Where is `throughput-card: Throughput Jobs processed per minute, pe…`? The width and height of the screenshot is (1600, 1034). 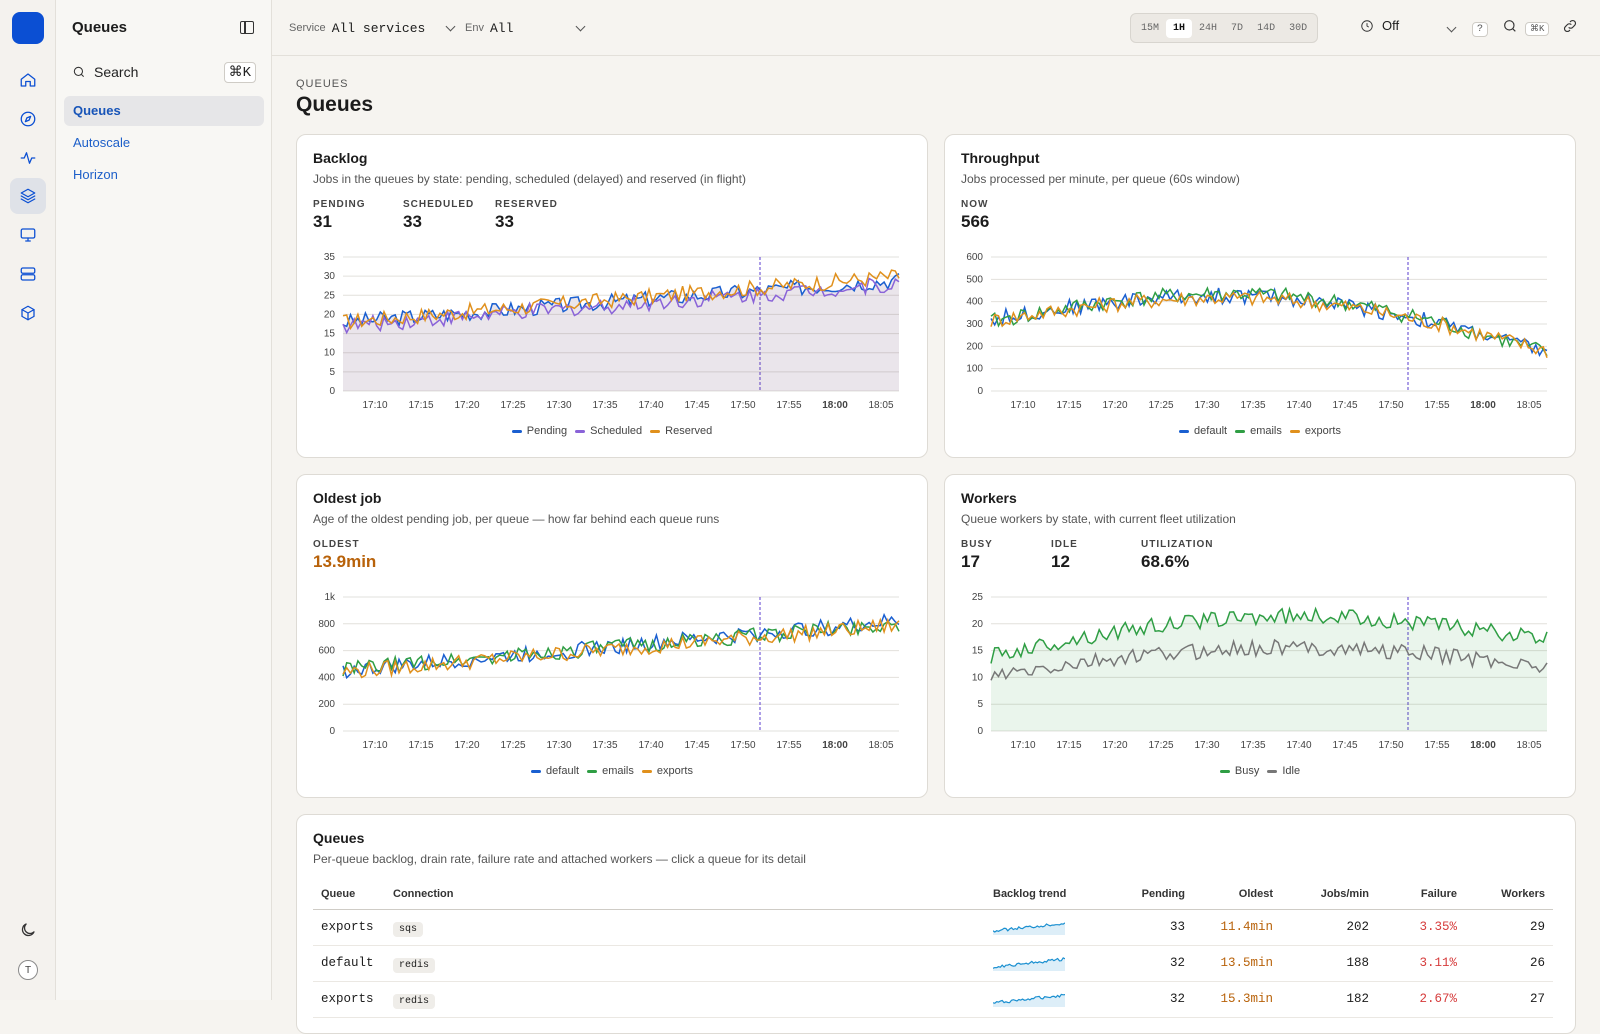 throughput-card: Throughput Jobs processed per minute, pe… is located at coordinates (1260, 296).